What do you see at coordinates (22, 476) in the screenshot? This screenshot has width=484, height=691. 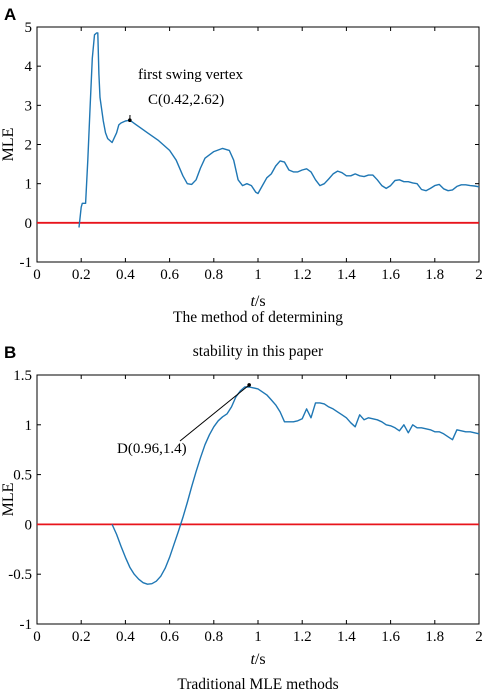 I see `y-tick-label: 0.5` at bounding box center [22, 476].